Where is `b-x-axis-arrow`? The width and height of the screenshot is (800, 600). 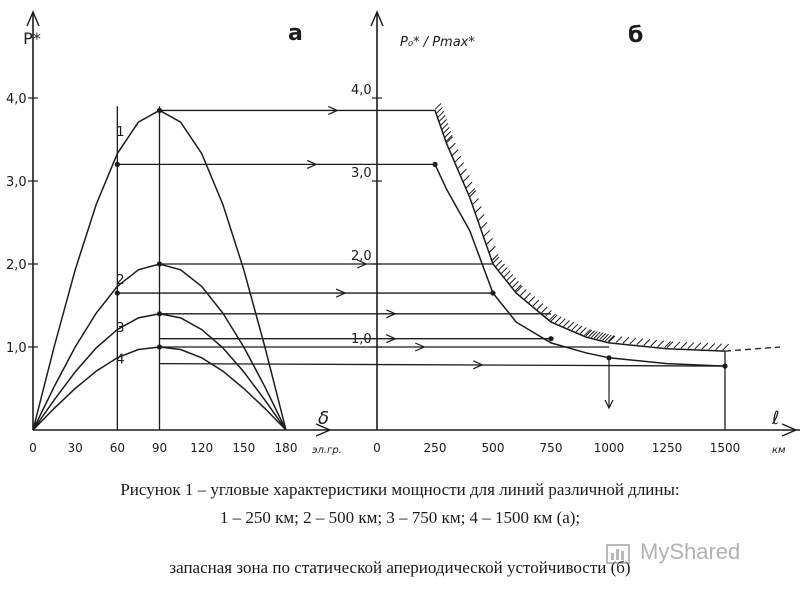
b-x-axis-arrow is located at coordinates (789, 430).